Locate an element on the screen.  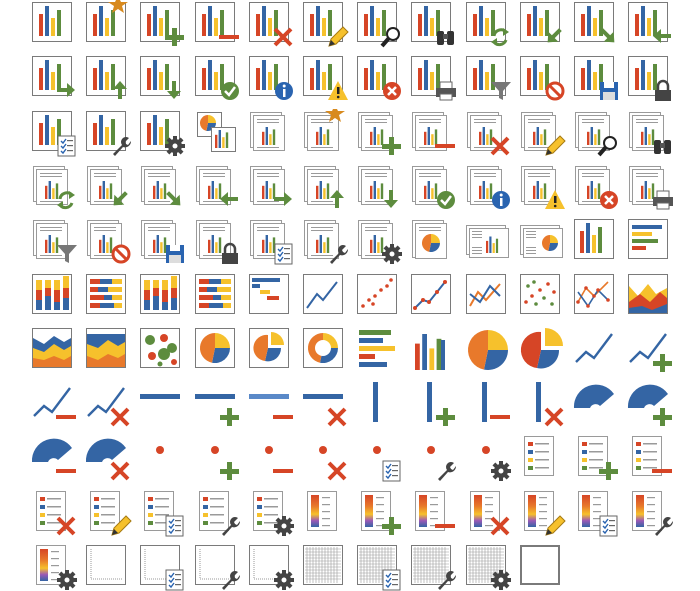
remove-trend-line-icon is located at coordinates (54, 404).